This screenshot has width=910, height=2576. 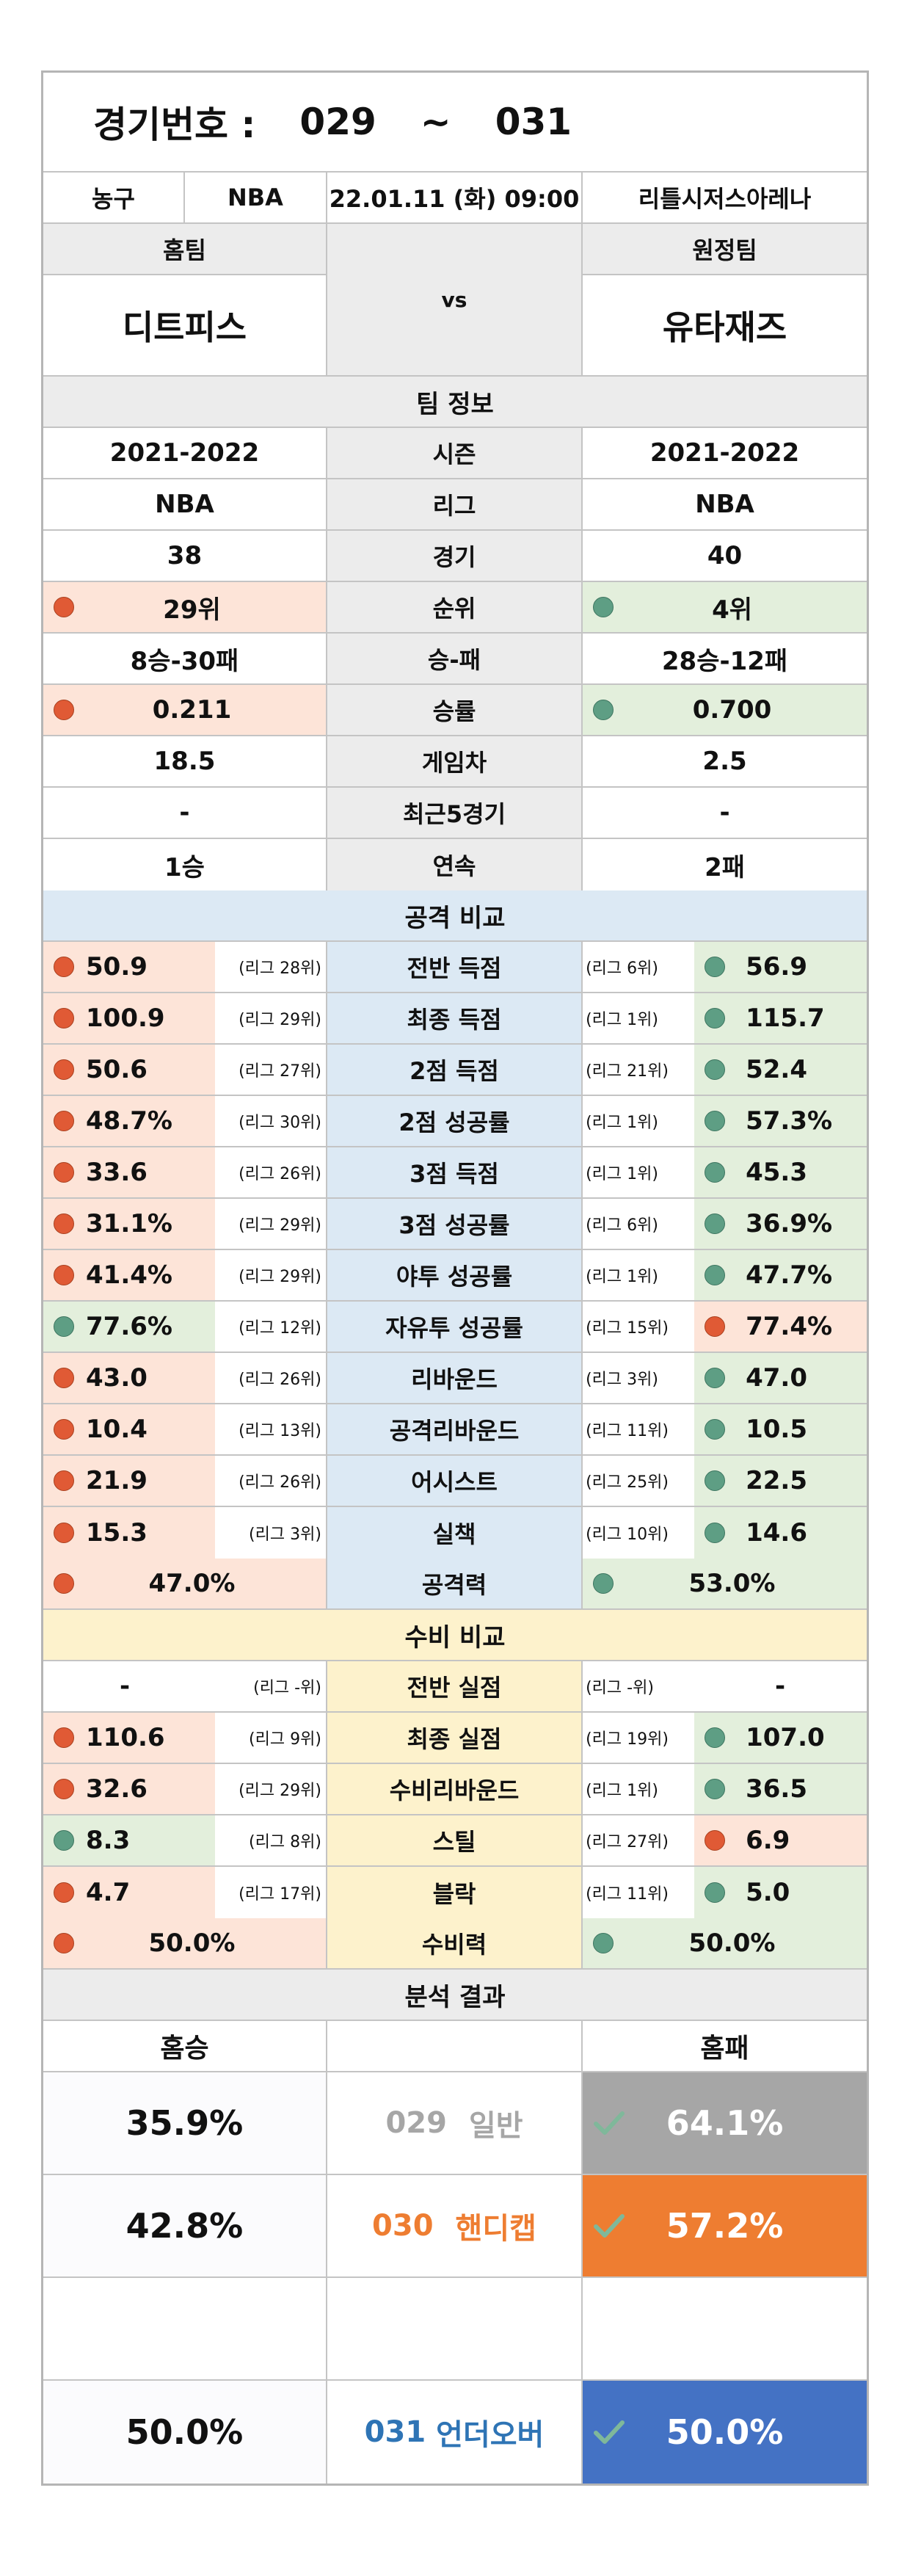 I want to click on stat-home: 100.9 (리그 29위), so click(x=185, y=1018).